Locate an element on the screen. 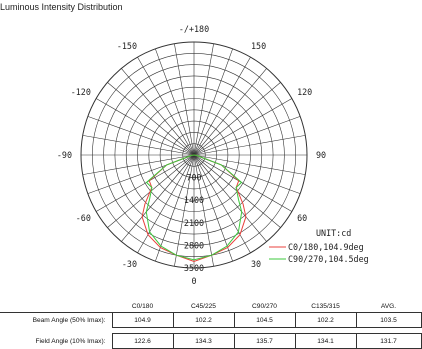 The height and width of the screenshot is (349, 422). table-cell: 131.7 is located at coordinates (388, 341).